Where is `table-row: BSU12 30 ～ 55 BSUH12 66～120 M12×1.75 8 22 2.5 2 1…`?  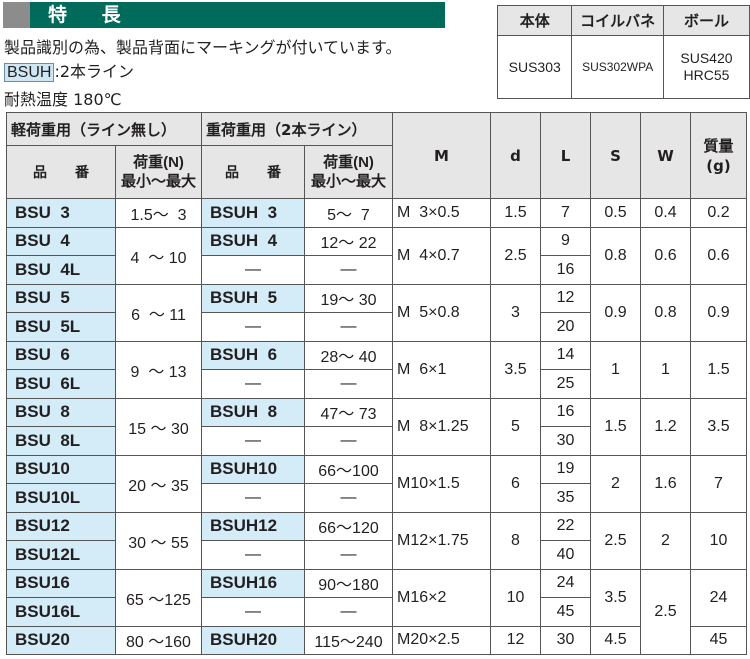
table-row: BSU12 30 ～ 55 BSUH12 66～120 M12×1.75 8 22 2.5 2 1… is located at coordinates (376, 540).